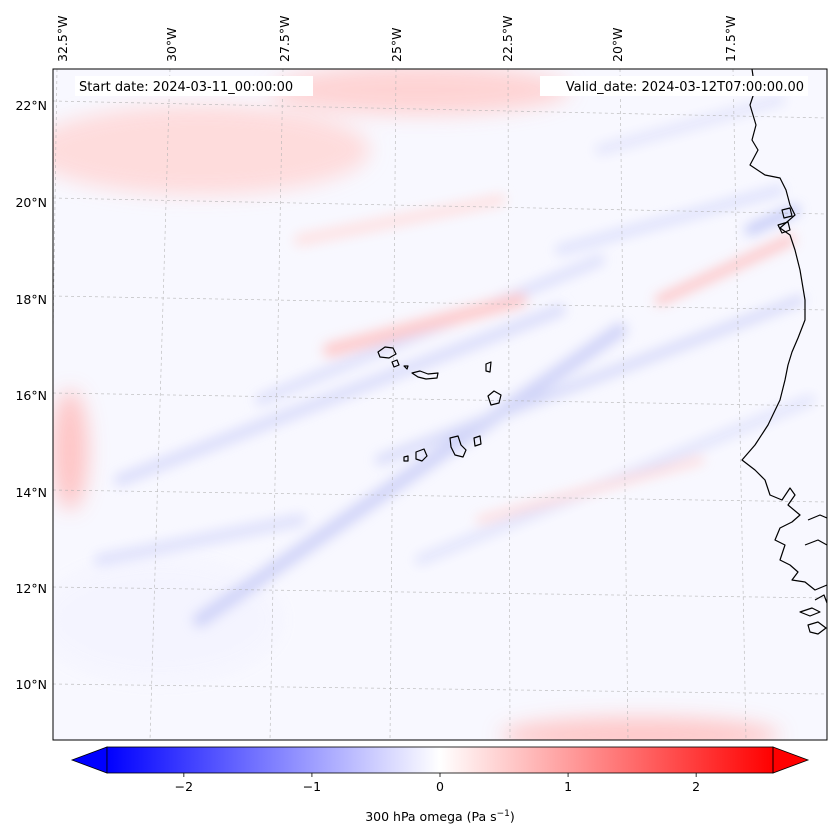 The height and width of the screenshot is (839, 837). Describe the element at coordinates (31, 105) in the screenshot. I see `lat-label: 22°N` at that location.